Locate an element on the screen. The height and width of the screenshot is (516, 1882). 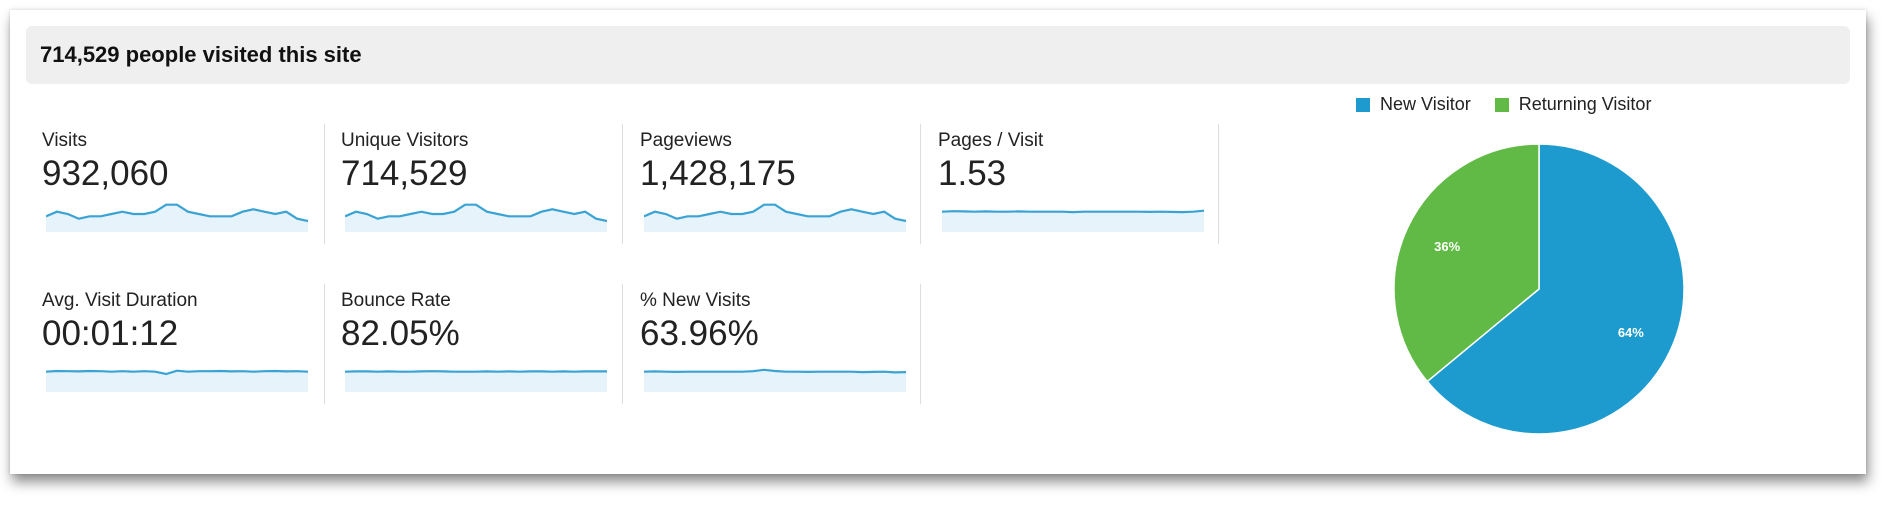
metric-avg-visit-duration: Avg. Visit Duration 00:01:12 is located at coordinates (177, 350).